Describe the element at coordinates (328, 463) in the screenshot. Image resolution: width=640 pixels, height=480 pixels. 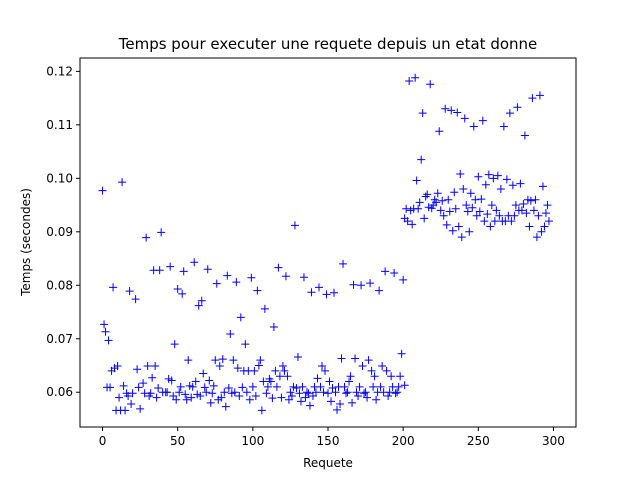
I see `x-axis-label: Requete` at that location.